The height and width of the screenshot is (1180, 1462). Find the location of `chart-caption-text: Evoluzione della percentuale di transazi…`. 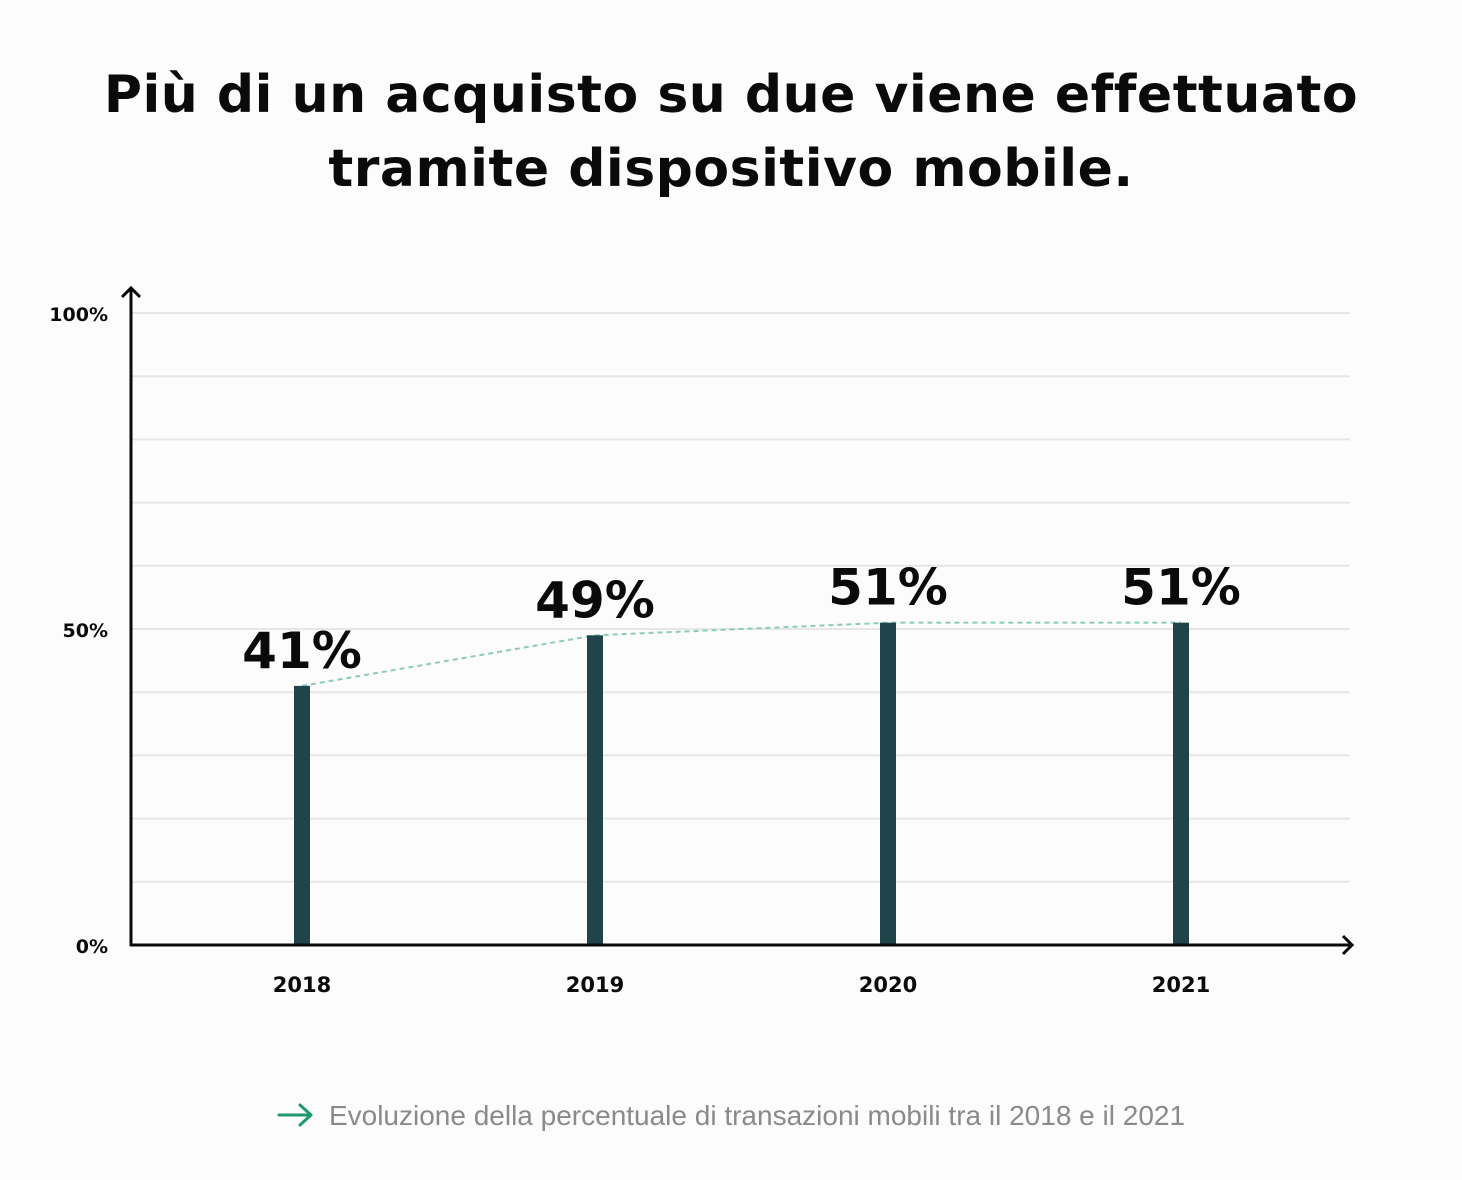

chart-caption-text: Evoluzione della percentuale di transazi… is located at coordinates (757, 1115).